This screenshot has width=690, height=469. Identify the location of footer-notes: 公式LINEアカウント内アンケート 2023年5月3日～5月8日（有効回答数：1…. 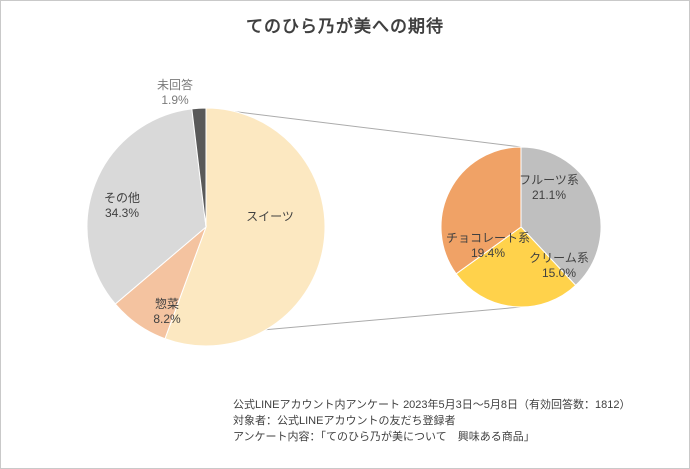
(431, 421).